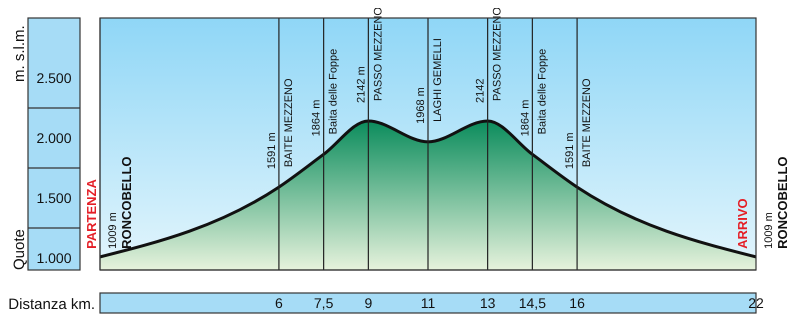 Image resolution: width=800 pixels, height=336 pixels. I want to click on data-label: 1968 m, so click(421, 105).